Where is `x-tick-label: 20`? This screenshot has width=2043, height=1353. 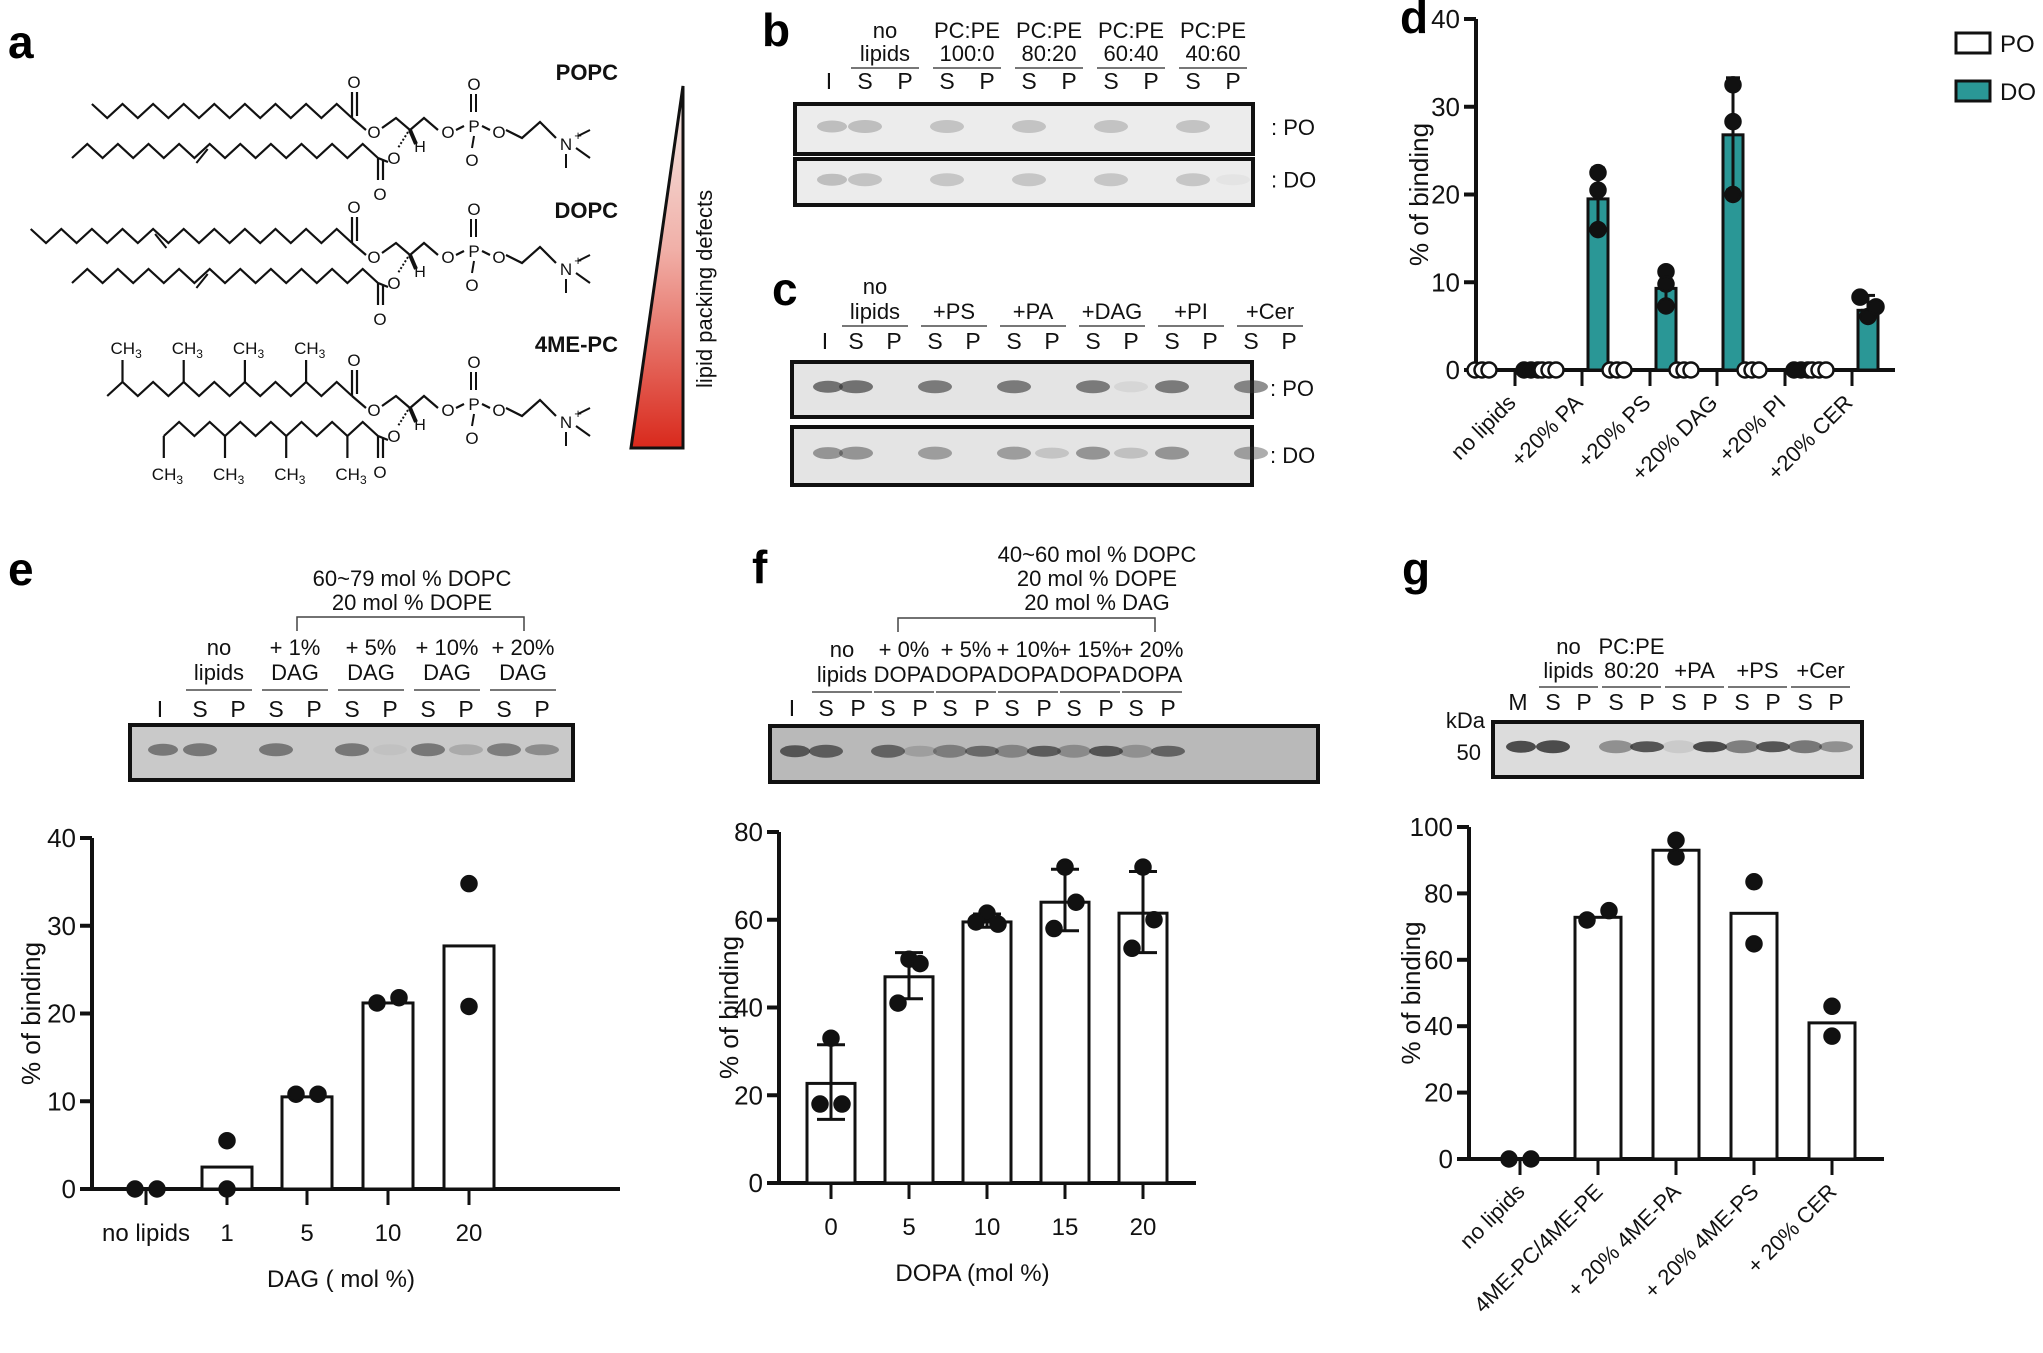
x-tick-label: 20 is located at coordinates (1143, 1227).